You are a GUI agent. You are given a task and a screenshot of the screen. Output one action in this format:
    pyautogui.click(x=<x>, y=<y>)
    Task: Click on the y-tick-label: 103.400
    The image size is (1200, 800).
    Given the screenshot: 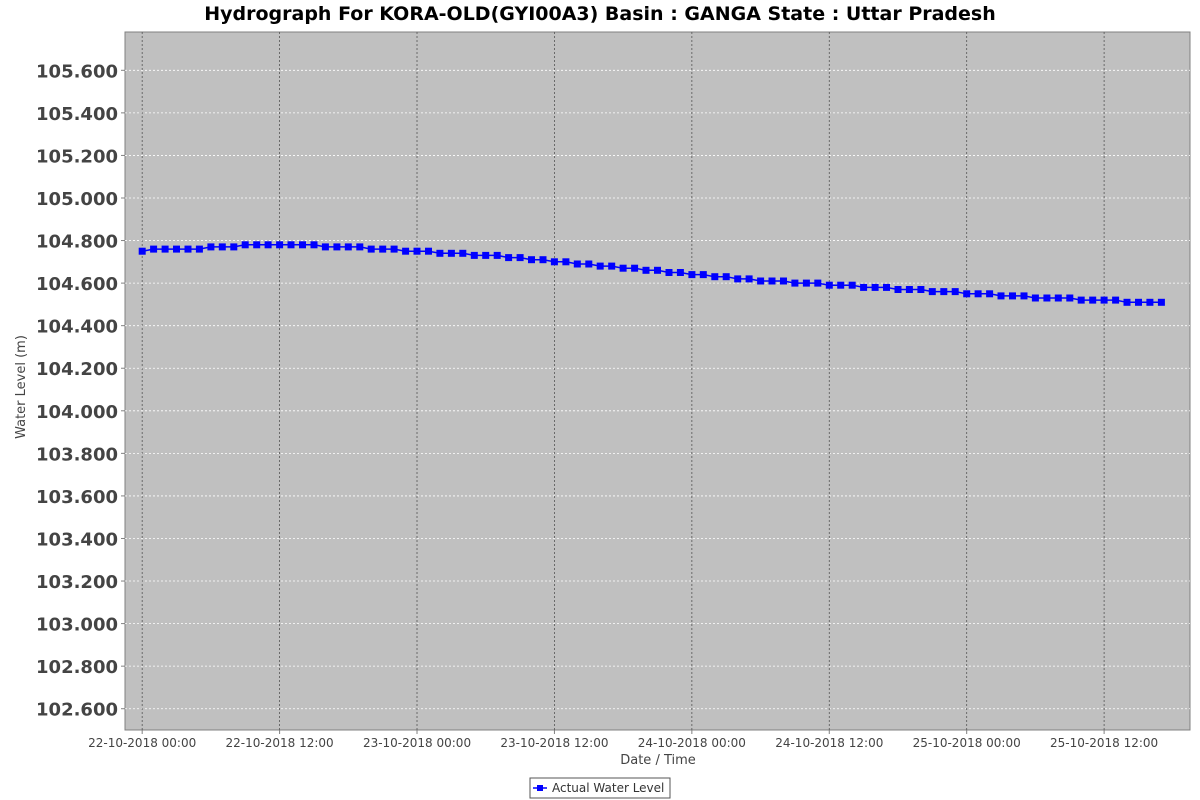 What is the action you would take?
    pyautogui.click(x=77, y=539)
    